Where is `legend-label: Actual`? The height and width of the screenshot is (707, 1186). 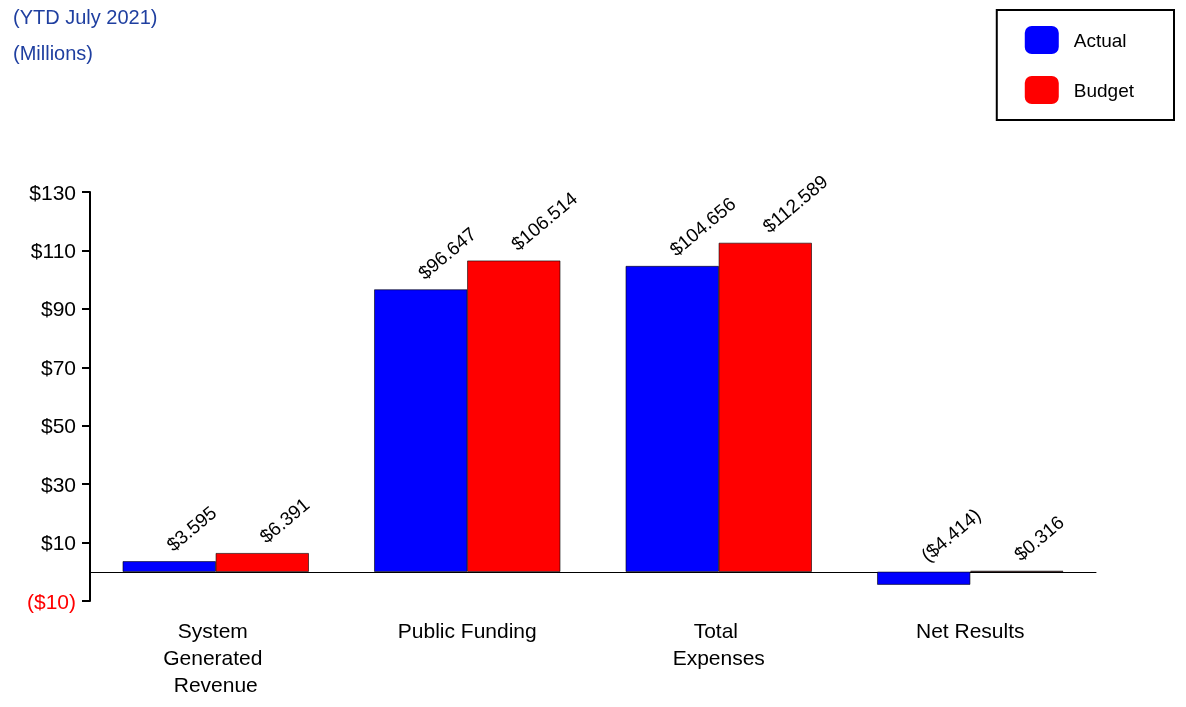 legend-label: Actual is located at coordinates (1100, 40).